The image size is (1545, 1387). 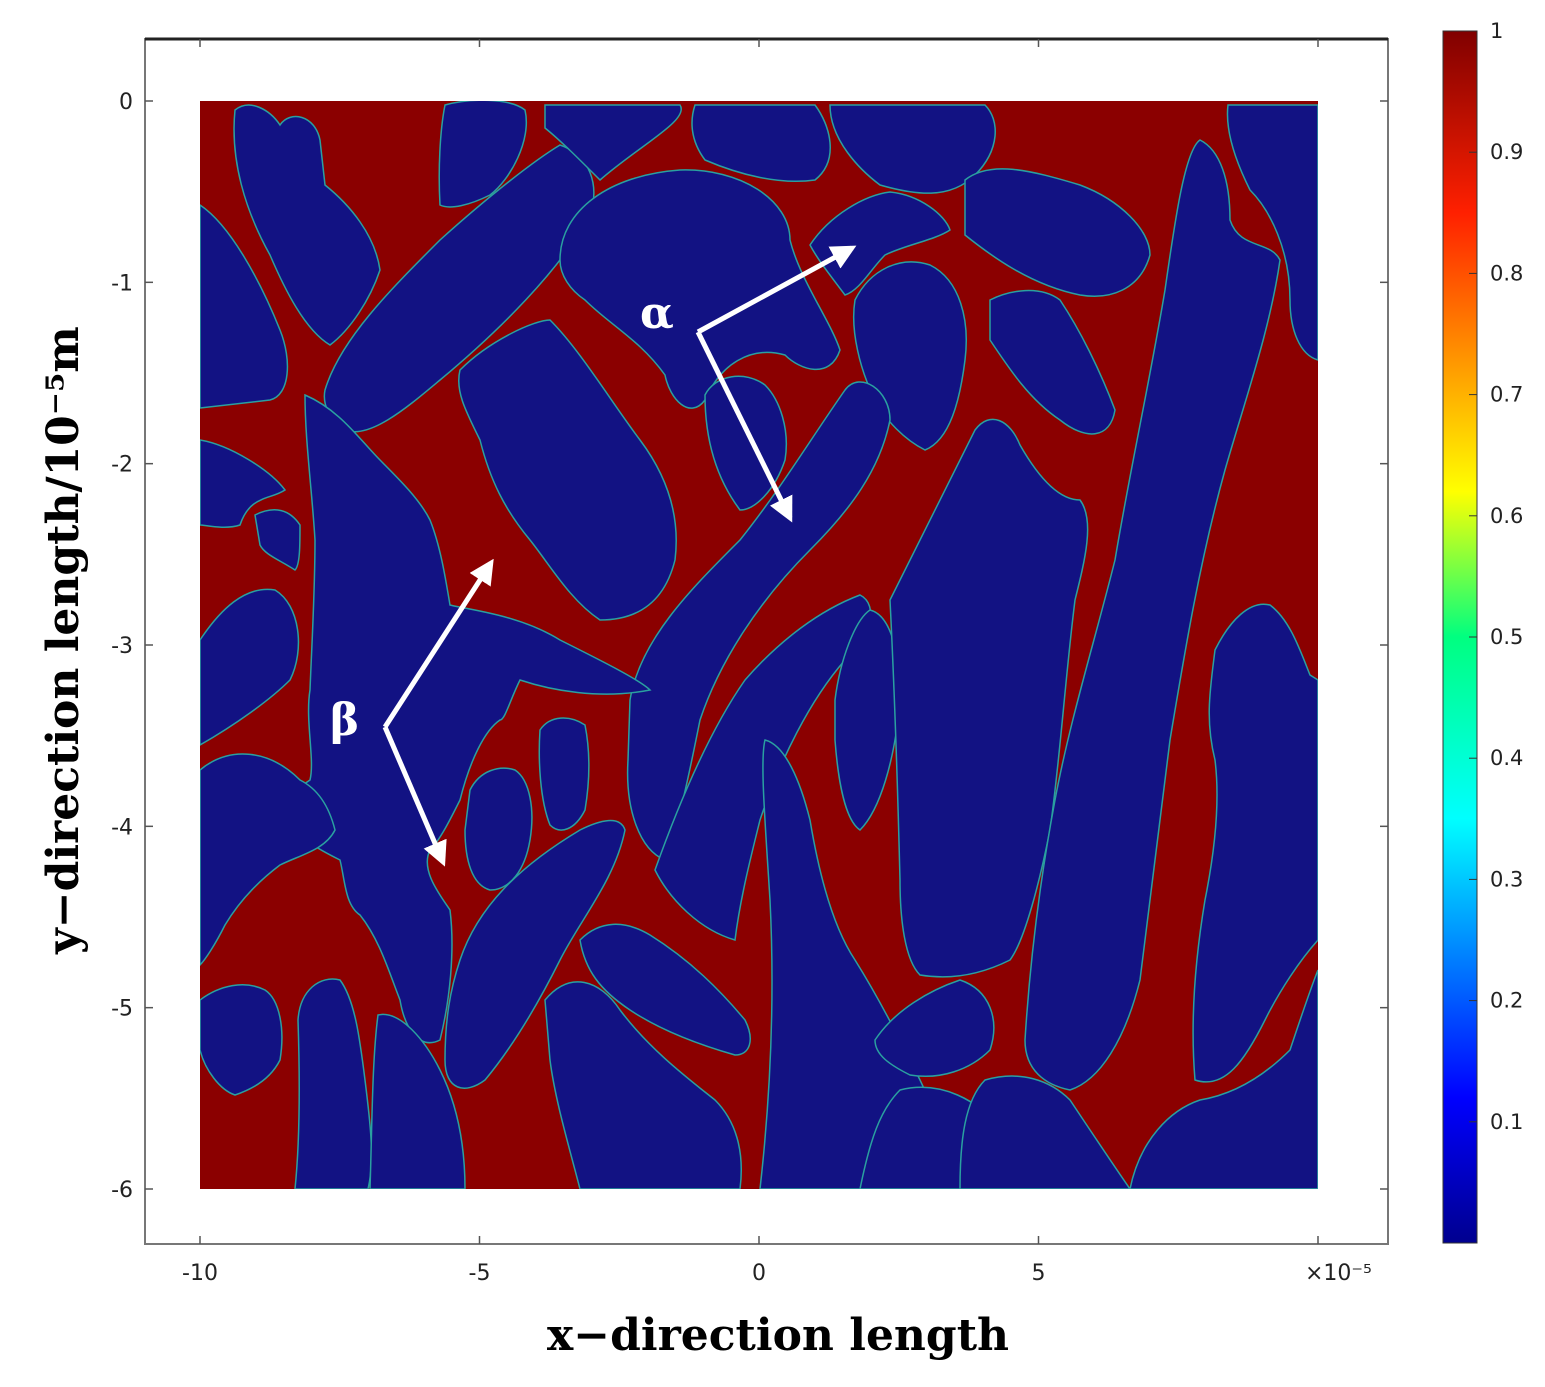 I want to click on colorbar-tick-label-5: 0.5, so click(x=1506, y=637).